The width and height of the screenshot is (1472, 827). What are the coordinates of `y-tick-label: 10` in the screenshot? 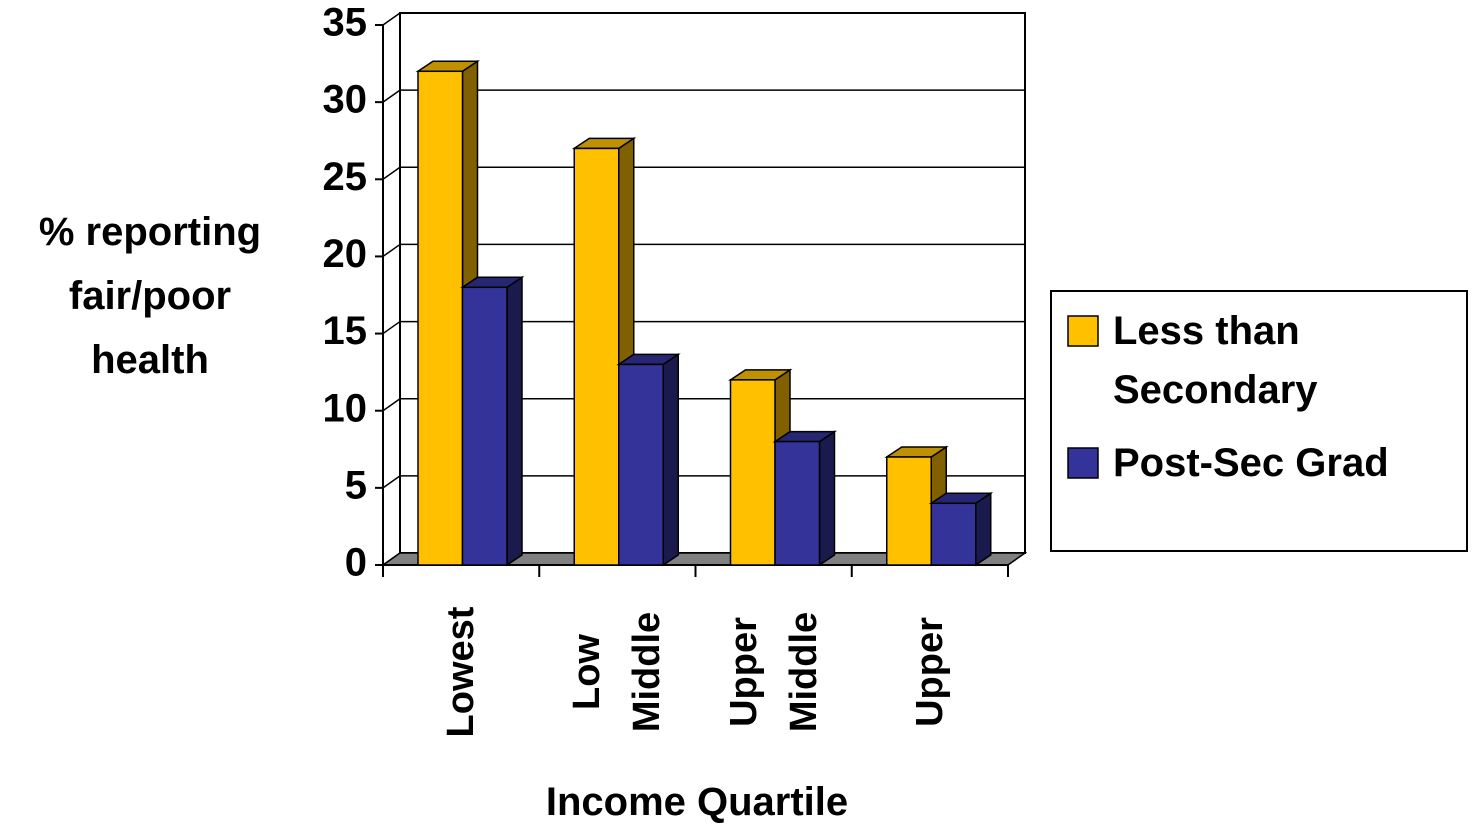 It's located at (345, 408).